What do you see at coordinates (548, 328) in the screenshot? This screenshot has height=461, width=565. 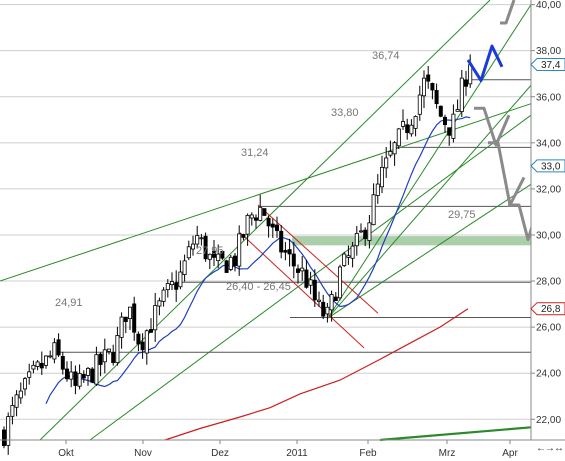 I see `y-tick-label: 26,00` at bounding box center [548, 328].